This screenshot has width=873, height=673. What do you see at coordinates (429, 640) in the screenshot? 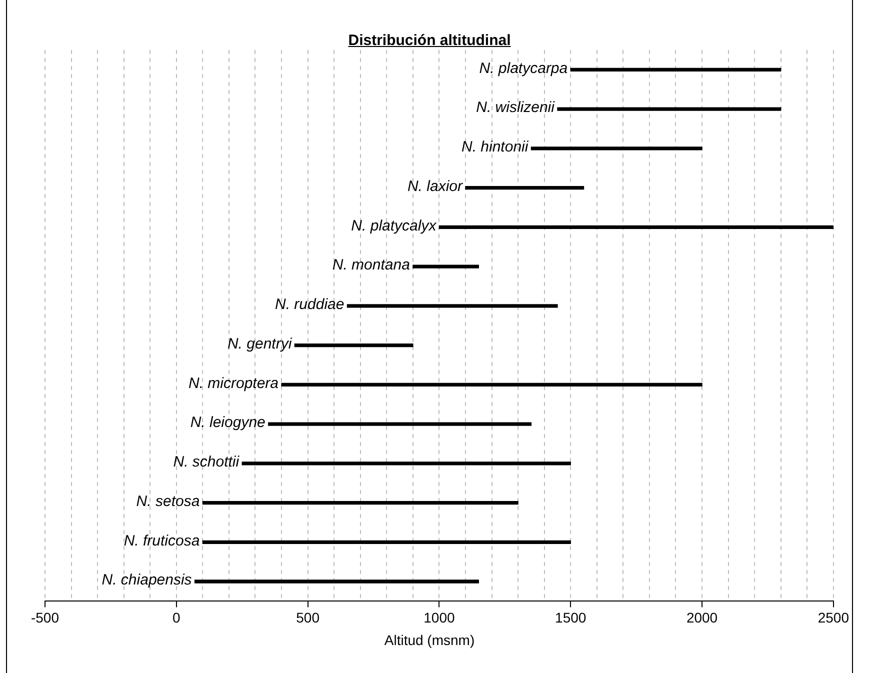
I see `x-axis-title: Altitud (msnm)` at bounding box center [429, 640].